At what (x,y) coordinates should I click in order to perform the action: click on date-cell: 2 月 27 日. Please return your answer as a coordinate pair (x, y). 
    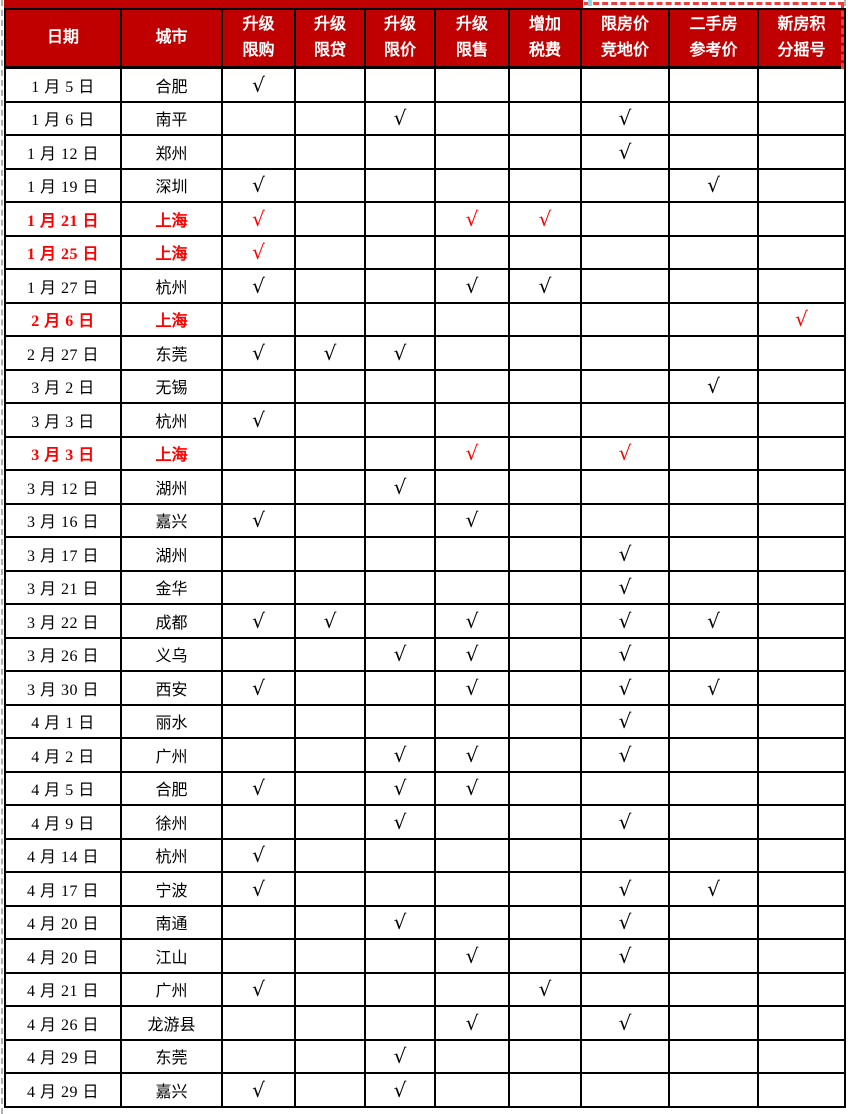
    Looking at the image, I should click on (63, 353).